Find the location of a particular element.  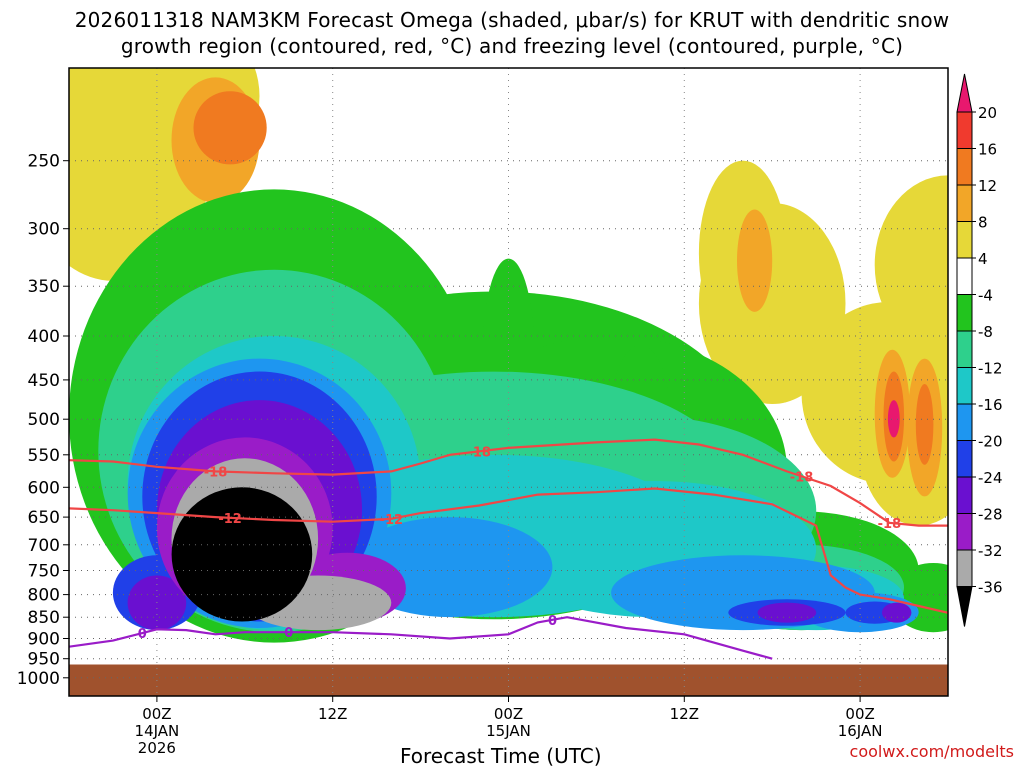

site-credit: coolwx.com/modelts is located at coordinates (931, 751).